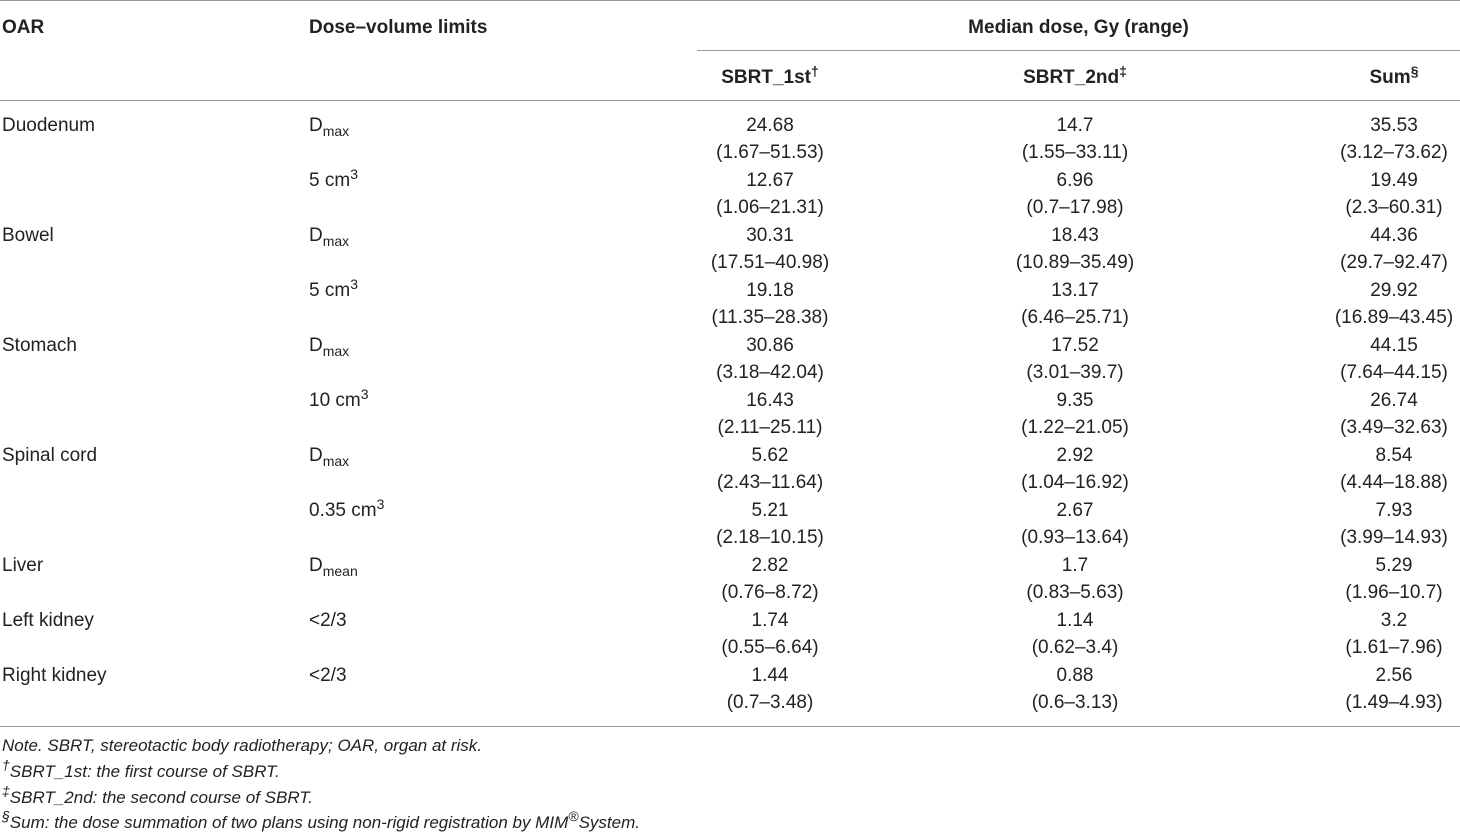 This screenshot has height=835, width=1460. What do you see at coordinates (770, 647) in the screenshot?
I see `sbrt-1st-range: (0.55–6.64)` at bounding box center [770, 647].